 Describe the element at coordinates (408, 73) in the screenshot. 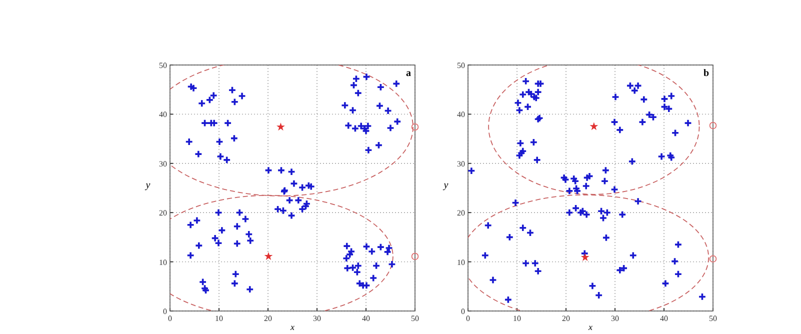

I see `annotation: a` at that location.